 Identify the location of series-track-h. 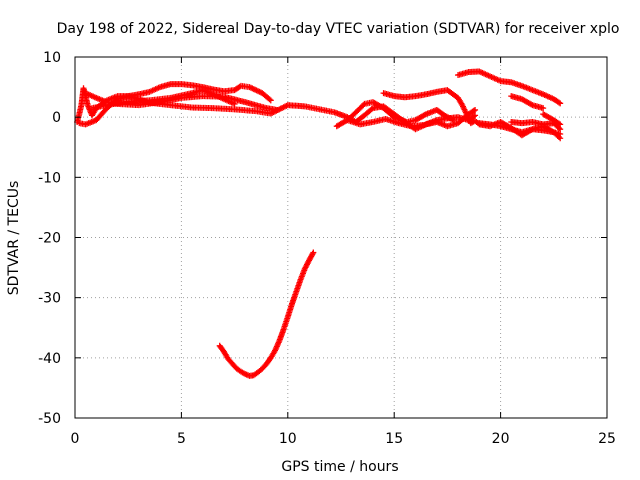
(509, 87).